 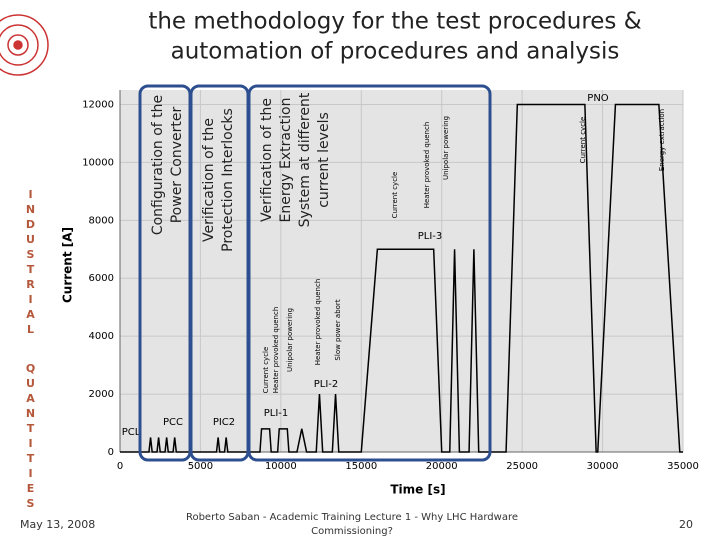 What do you see at coordinates (68, 265) in the screenshot?
I see `y-axis-label: Current [A]` at bounding box center [68, 265].